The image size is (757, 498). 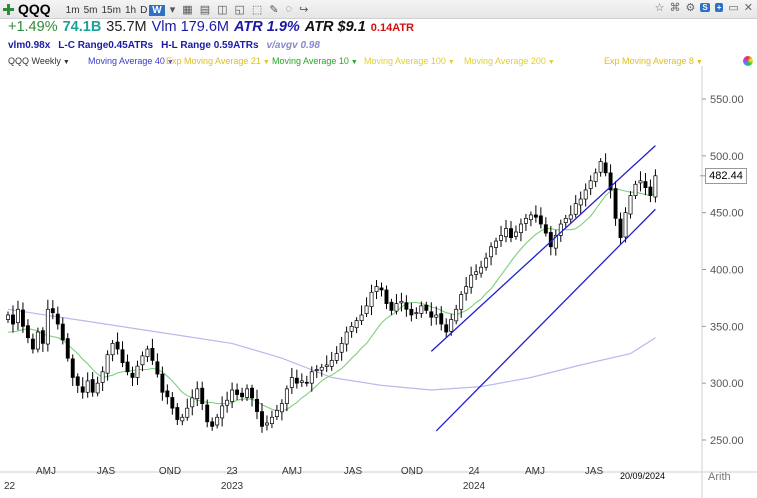 What do you see at coordinates (409, 61) in the screenshot?
I see `legend-item-4: Moving Average 100 ▼` at bounding box center [409, 61].